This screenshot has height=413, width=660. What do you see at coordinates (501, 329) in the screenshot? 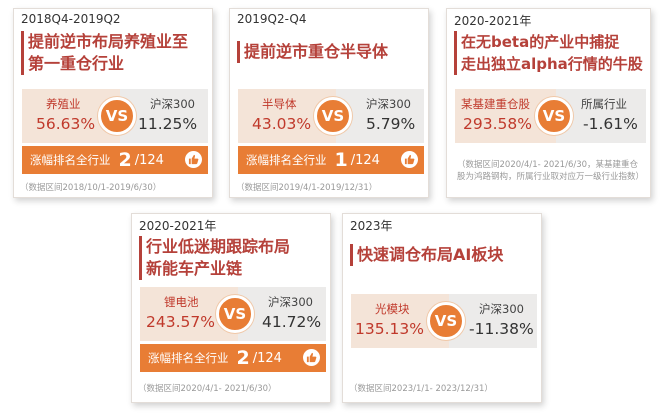
I see `benchmark-return: -11.38%` at bounding box center [501, 329].